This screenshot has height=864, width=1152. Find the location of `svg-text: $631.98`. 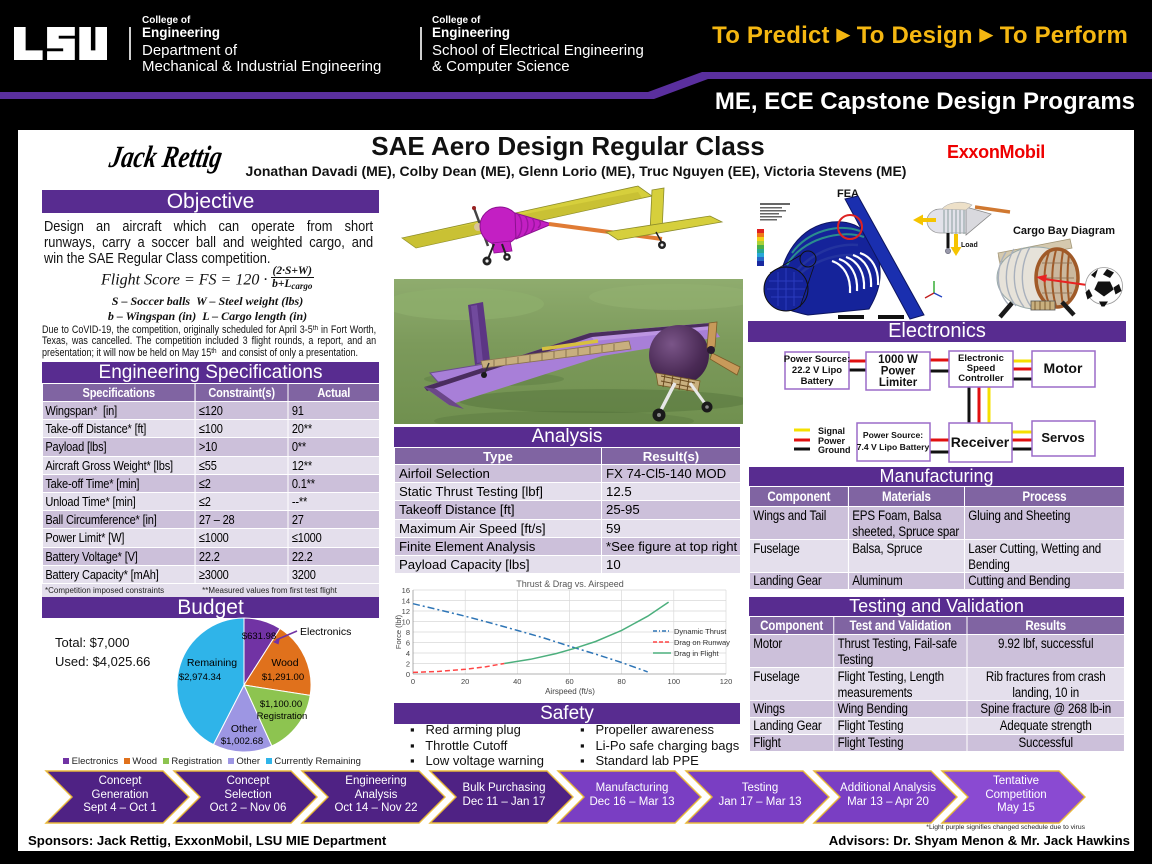

svg-text: $631.98 is located at coordinates (259, 636).